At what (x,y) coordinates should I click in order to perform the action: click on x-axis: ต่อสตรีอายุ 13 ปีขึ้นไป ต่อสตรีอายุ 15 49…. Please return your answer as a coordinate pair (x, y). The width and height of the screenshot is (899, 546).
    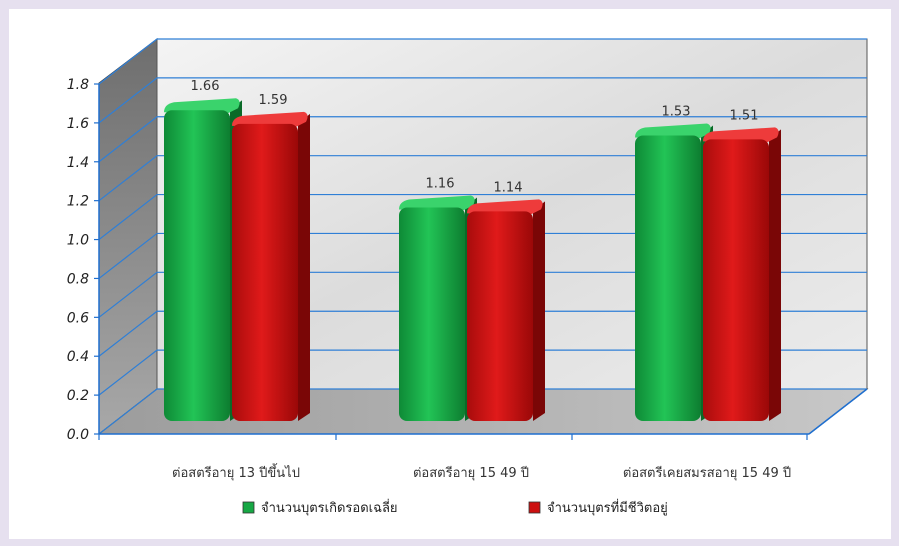
    Looking at the image, I should click on (453, 457).